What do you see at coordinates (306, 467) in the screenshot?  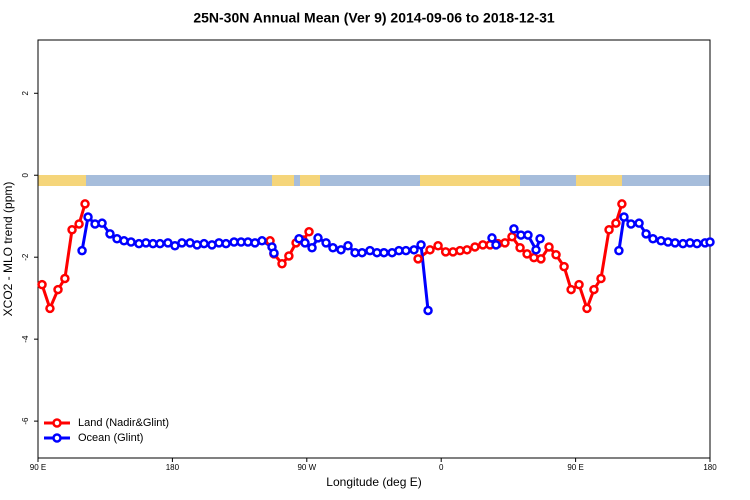 I see `x-tick-label: 90 W` at bounding box center [306, 467].